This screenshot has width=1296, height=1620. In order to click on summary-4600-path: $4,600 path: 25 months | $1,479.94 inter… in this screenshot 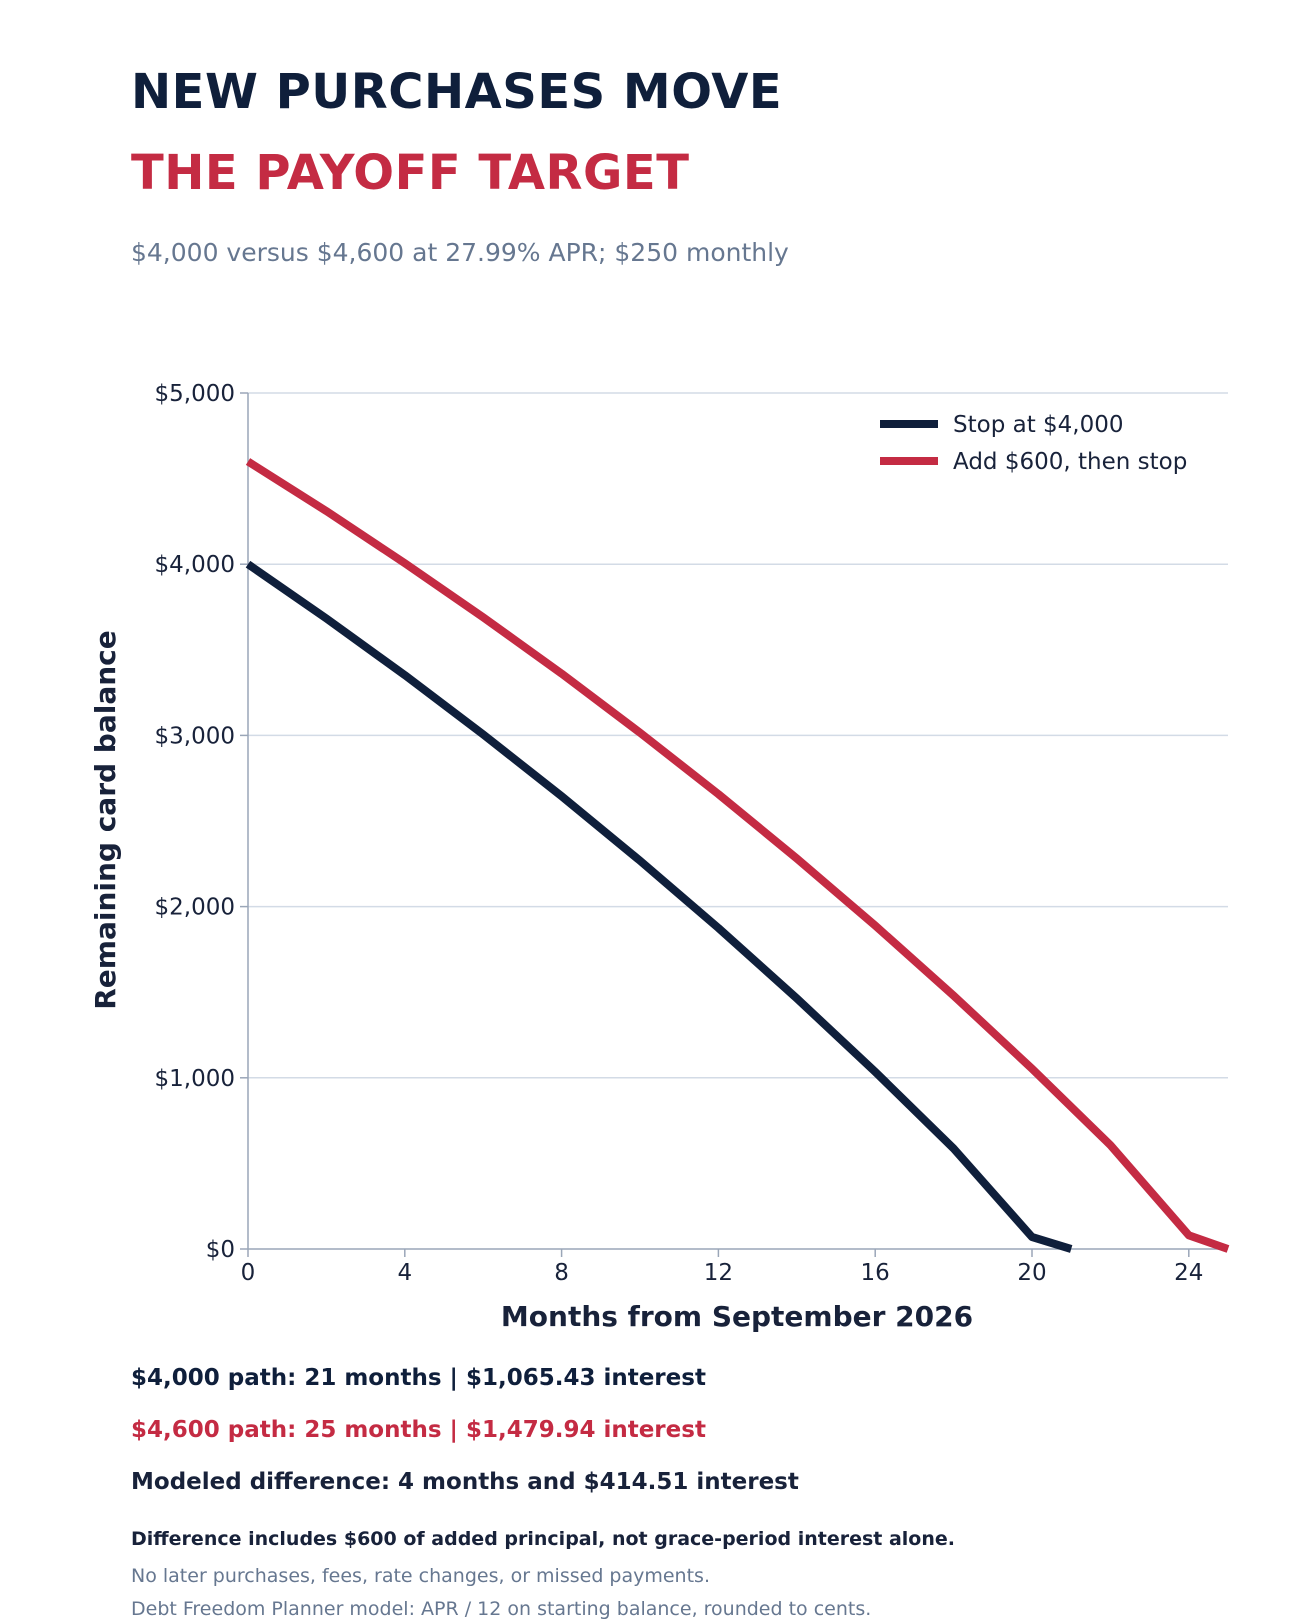, I will do `click(418, 1430)`.